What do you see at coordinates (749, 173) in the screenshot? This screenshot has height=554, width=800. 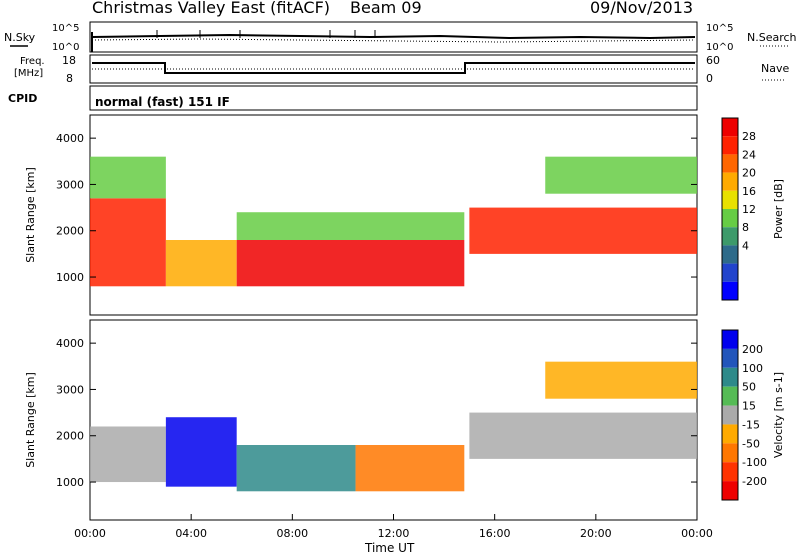 I see `power-colorbar-tick-label: 20` at bounding box center [749, 173].